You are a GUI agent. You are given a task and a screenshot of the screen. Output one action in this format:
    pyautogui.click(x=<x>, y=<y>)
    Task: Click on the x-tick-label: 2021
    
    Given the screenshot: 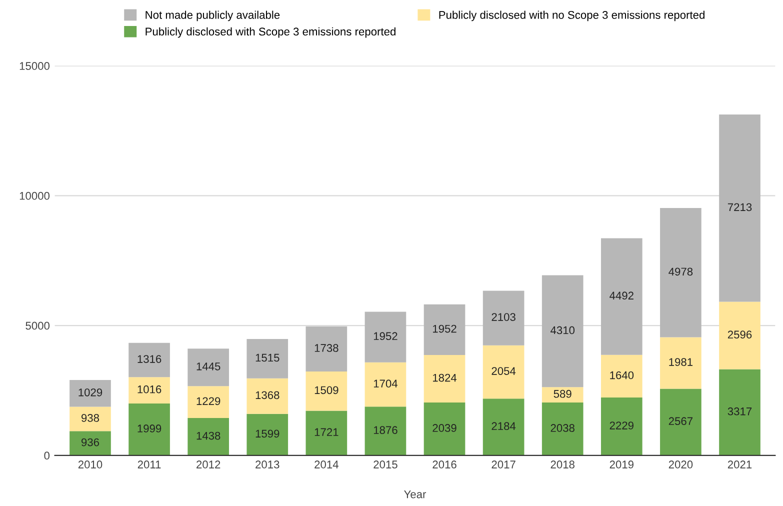 What is the action you would take?
    pyautogui.click(x=740, y=464)
    